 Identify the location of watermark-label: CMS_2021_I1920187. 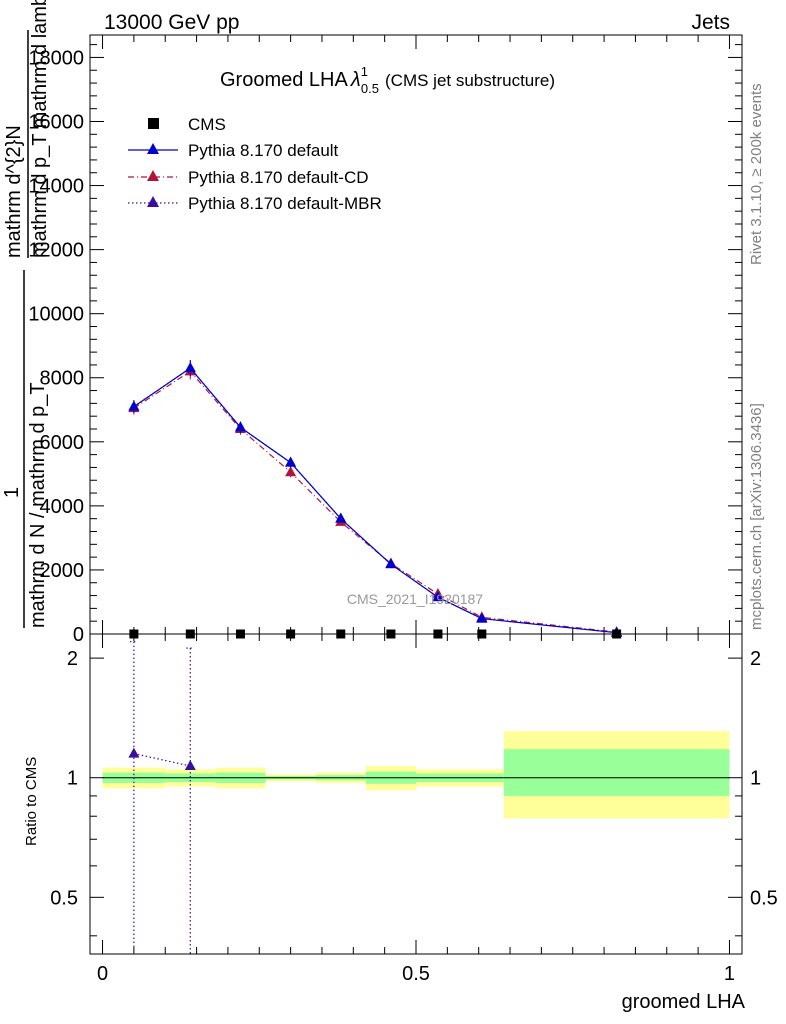
(415, 599).